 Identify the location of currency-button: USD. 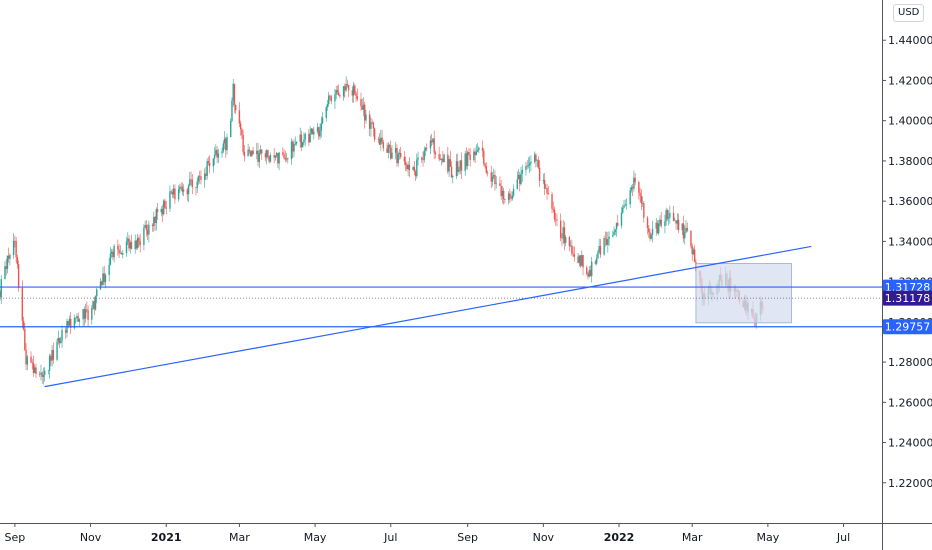
(909, 13).